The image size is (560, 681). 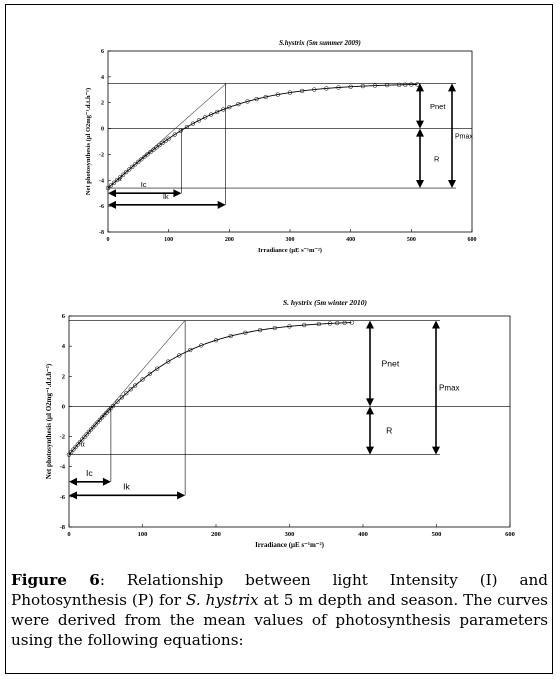 What do you see at coordinates (73, 481) in the screenshot?
I see `ic-arrow-head-left` at bounding box center [73, 481].